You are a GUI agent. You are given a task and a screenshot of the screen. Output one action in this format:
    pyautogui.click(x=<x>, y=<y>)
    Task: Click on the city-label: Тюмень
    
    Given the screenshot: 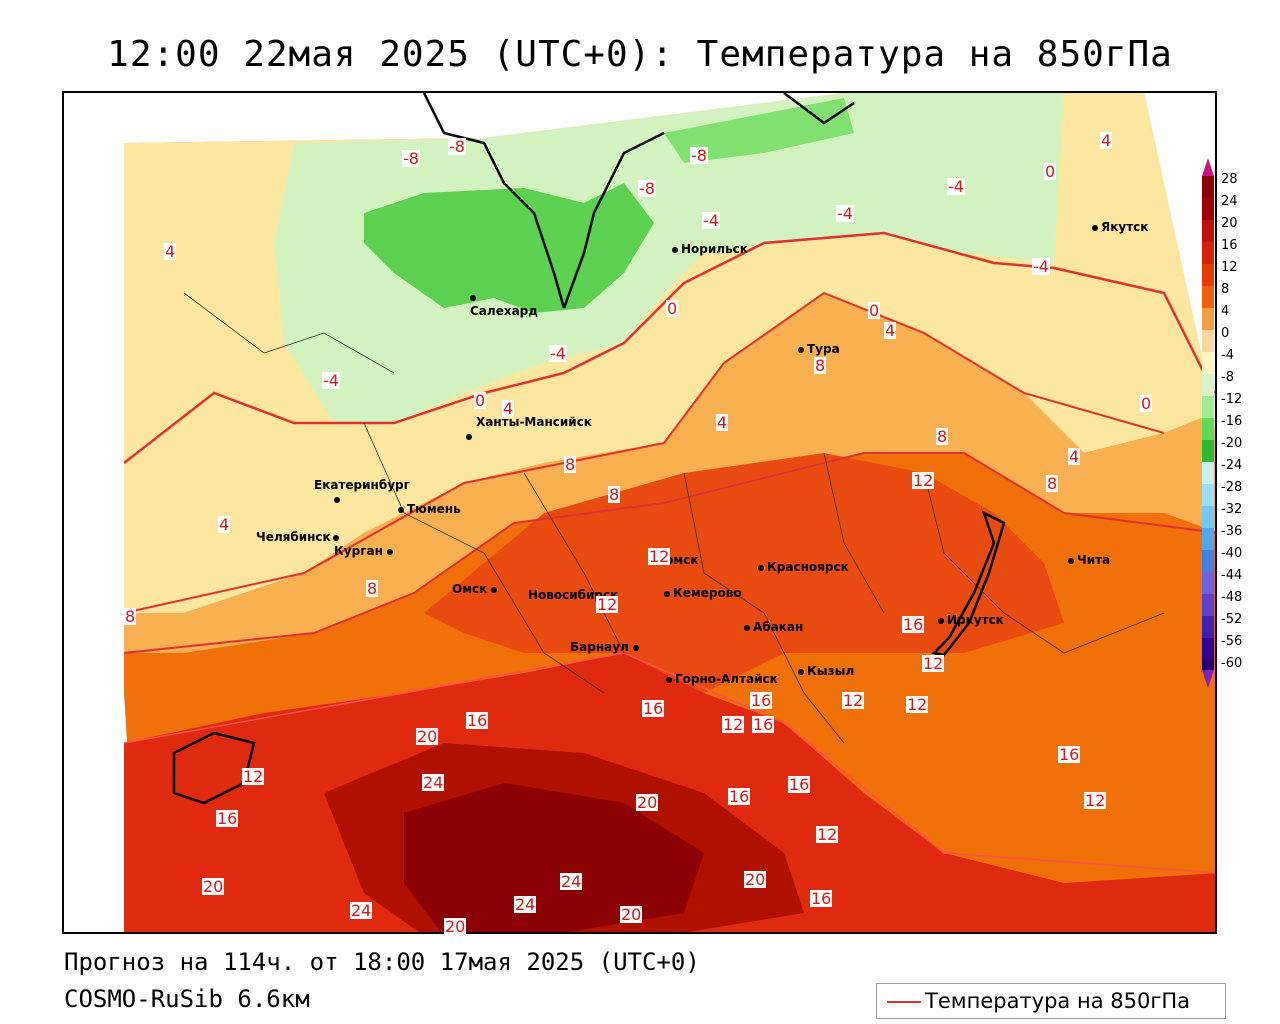 What is the action you would take?
    pyautogui.click(x=434, y=509)
    